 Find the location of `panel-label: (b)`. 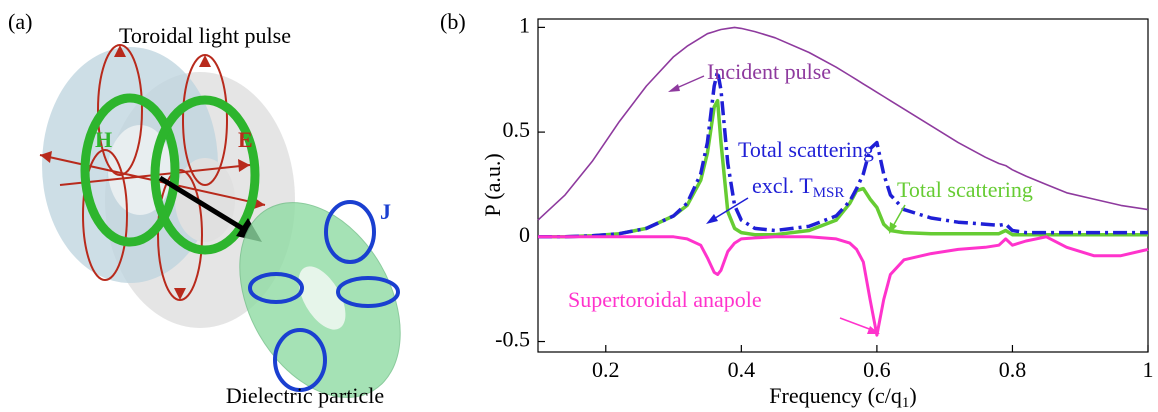

panel-label: (b) is located at coordinates (453, 21).